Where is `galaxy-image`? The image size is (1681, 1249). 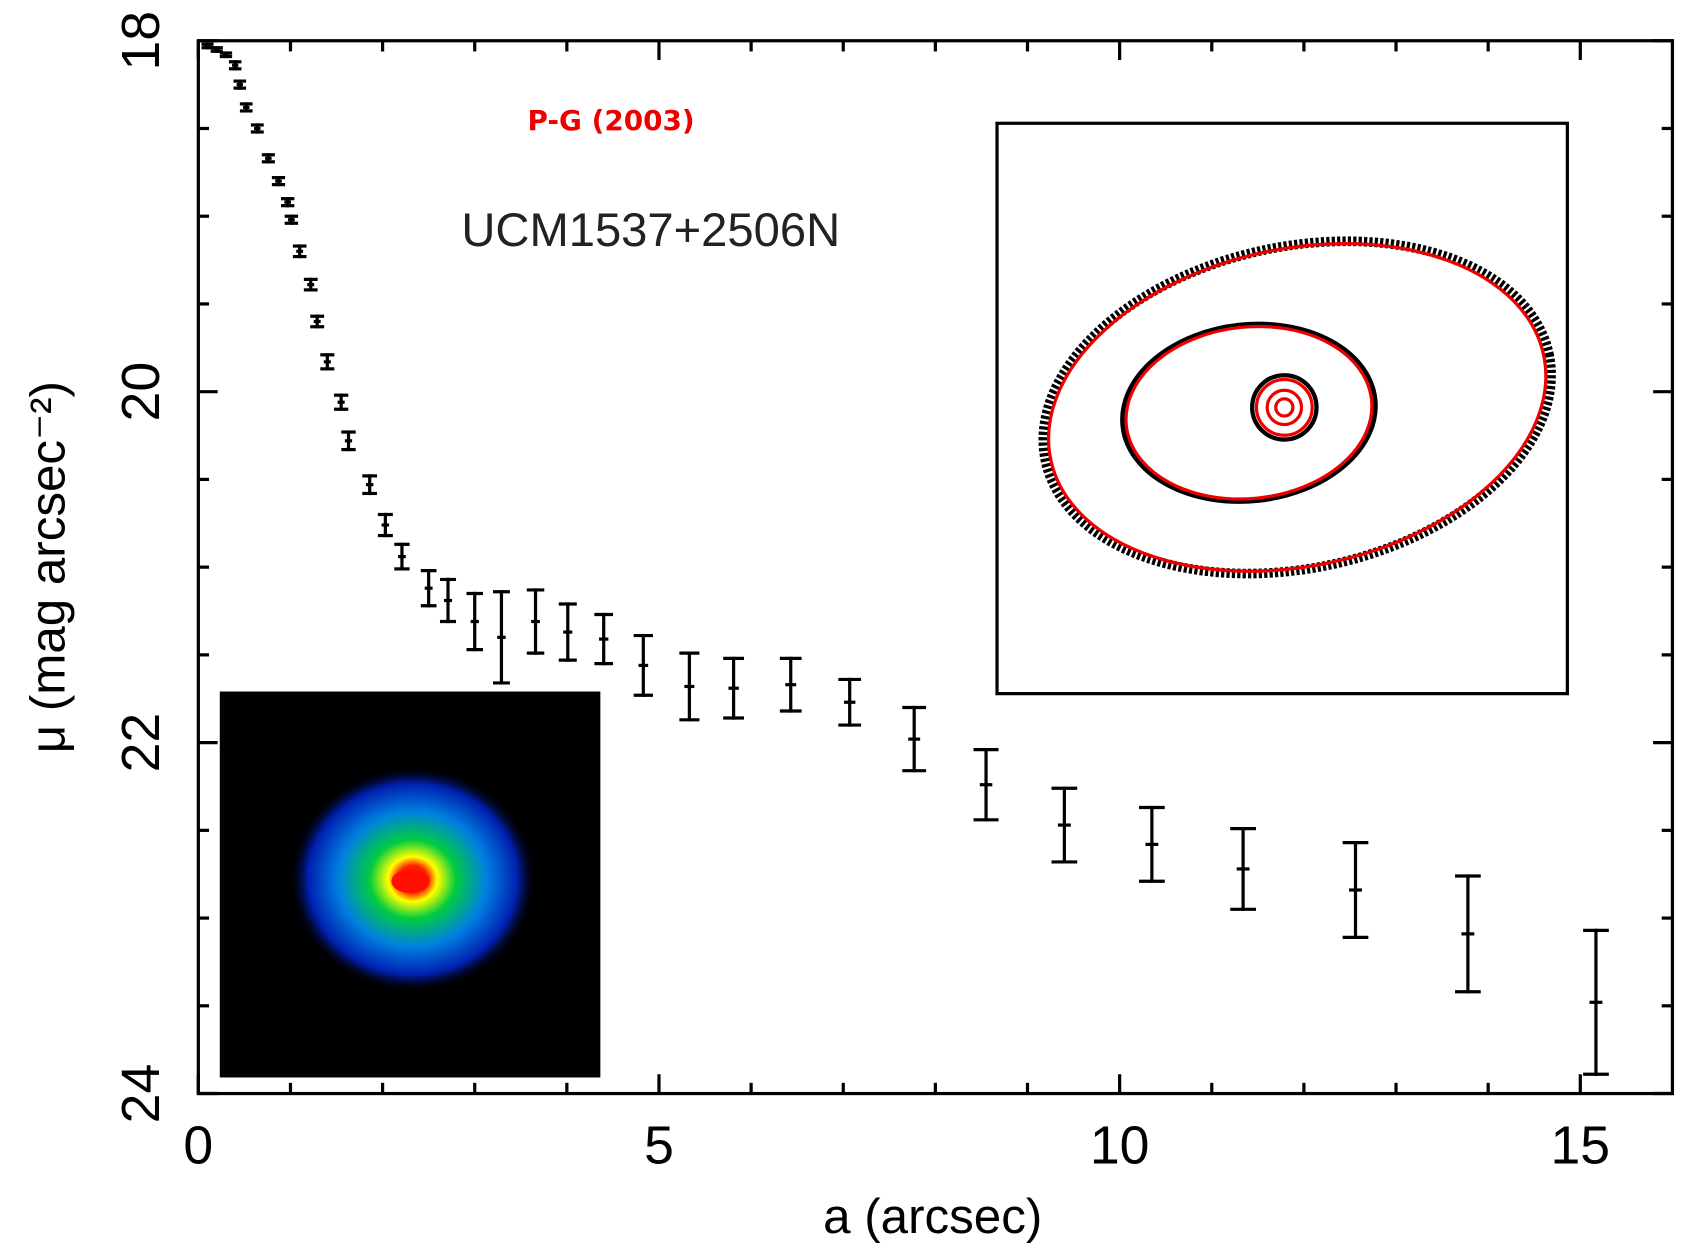 galaxy-image is located at coordinates (410, 884).